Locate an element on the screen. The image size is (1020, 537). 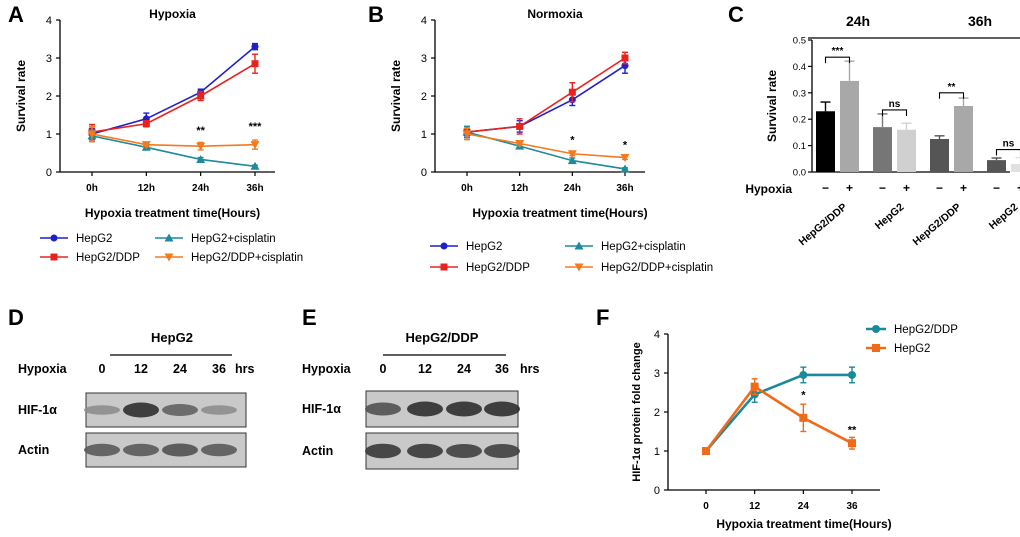
legend-label: HepG2 is located at coordinates (912, 349).